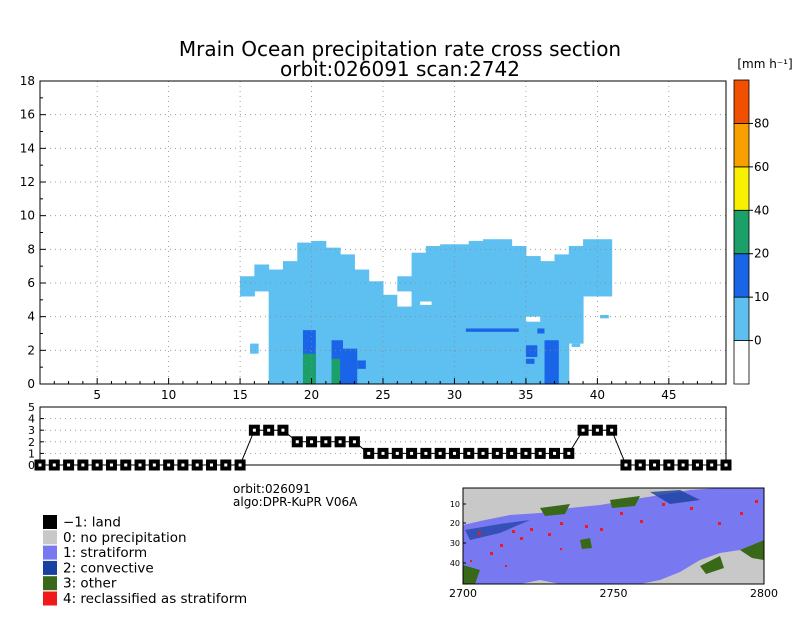  What do you see at coordinates (108, 568) in the screenshot?
I see `legend-label: 2: convective` at bounding box center [108, 568].